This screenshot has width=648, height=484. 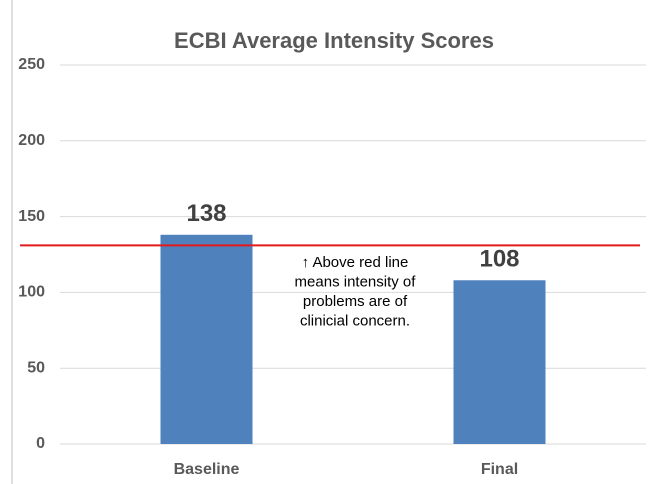 What do you see at coordinates (356, 281) in the screenshot?
I see `annotation: means intensity of` at bounding box center [356, 281].